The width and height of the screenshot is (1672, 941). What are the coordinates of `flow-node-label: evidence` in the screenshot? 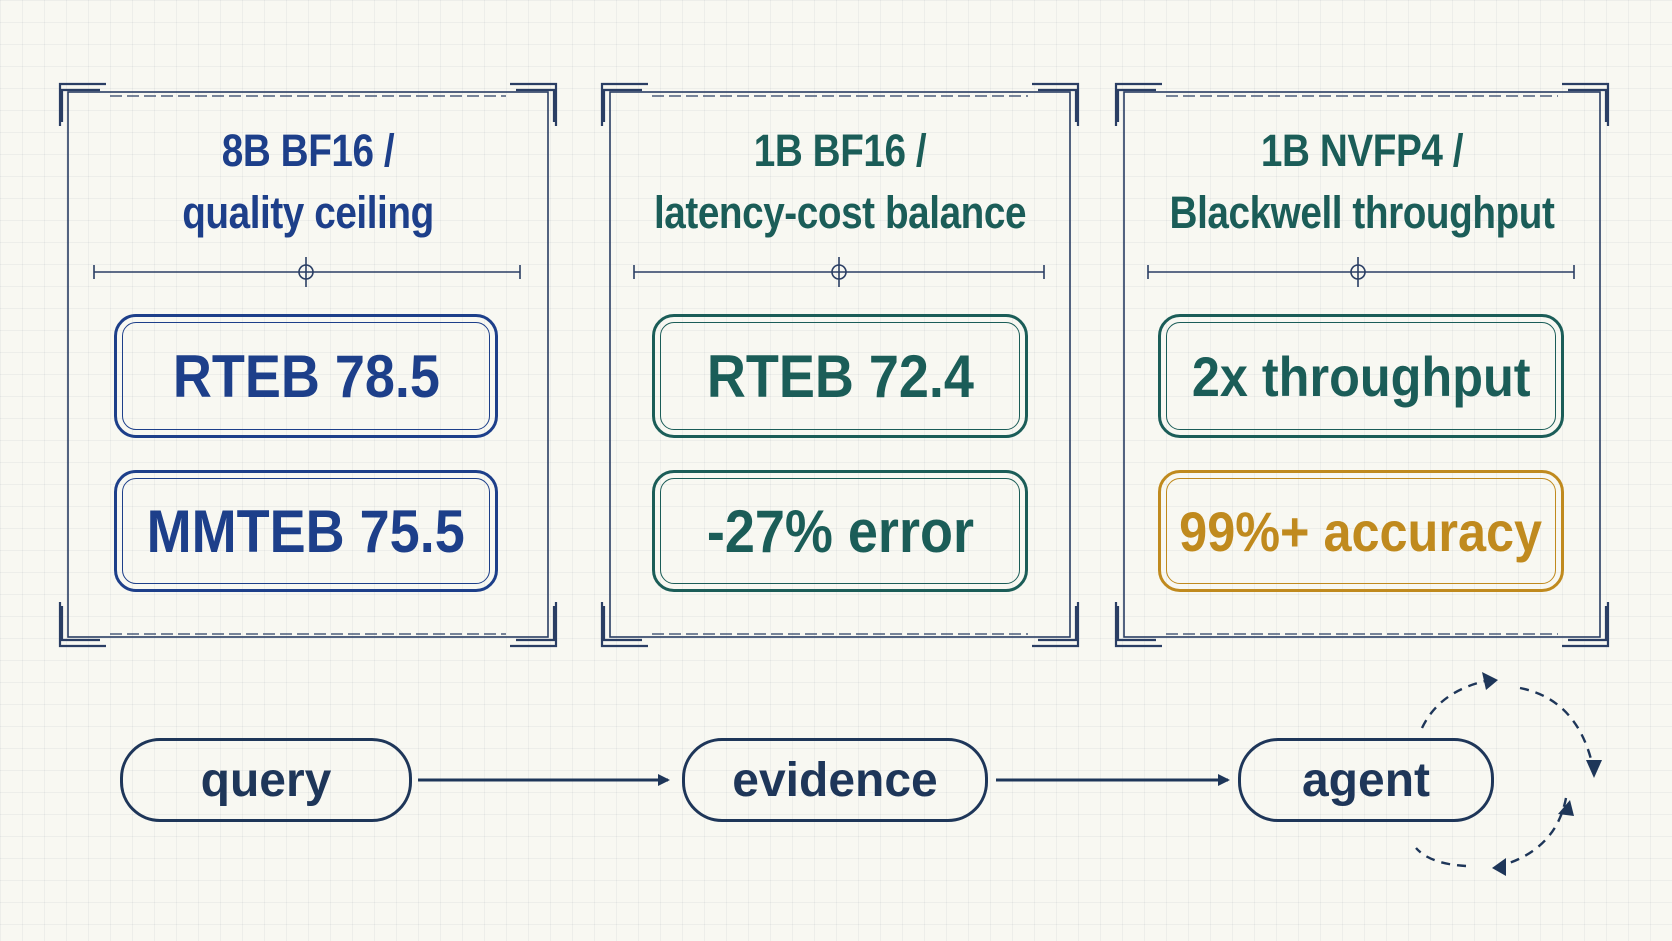 It's located at (835, 780).